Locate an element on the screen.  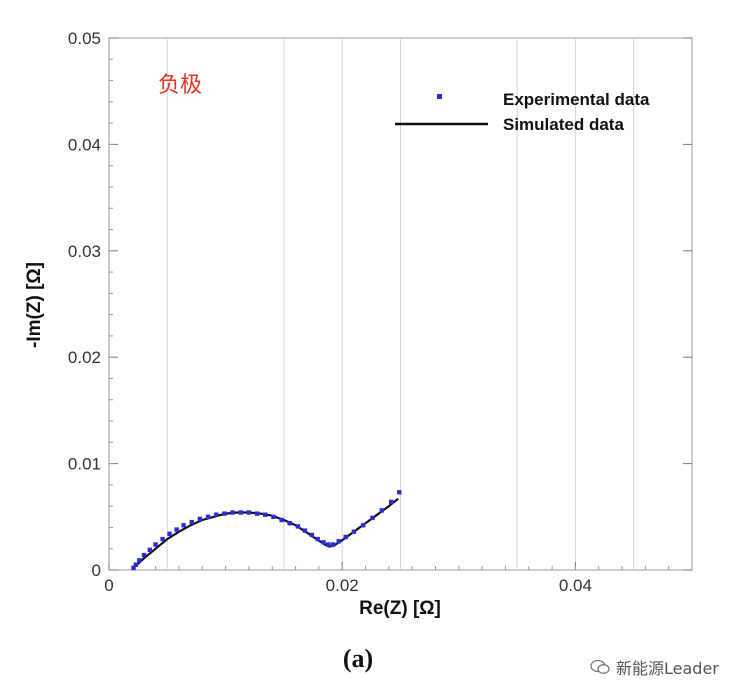
x-tick-label: 0 is located at coordinates (108, 585).